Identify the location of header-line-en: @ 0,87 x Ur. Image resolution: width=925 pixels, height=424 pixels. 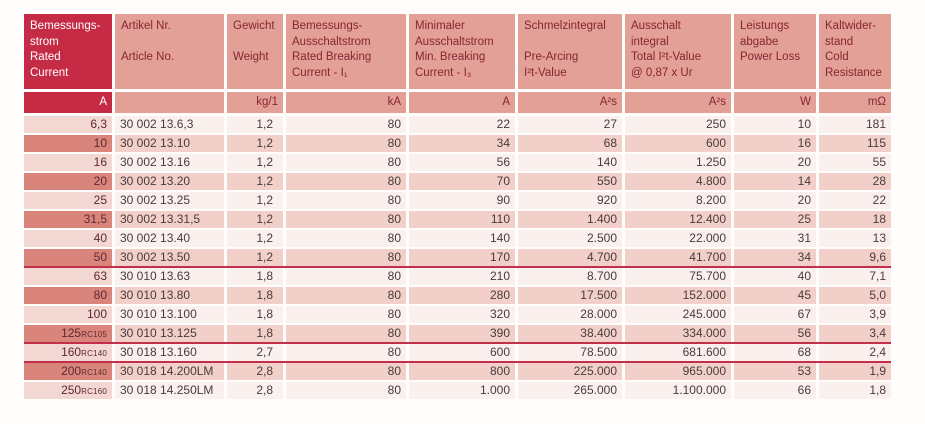
(662, 72).